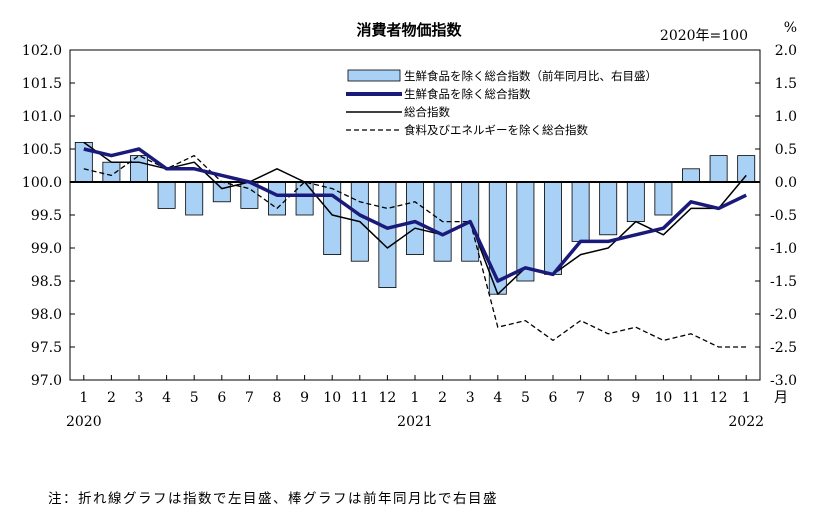 Image resolution: width=820 pixels, height=524 pixels. I want to click on right-unit-label: %, so click(790, 28).